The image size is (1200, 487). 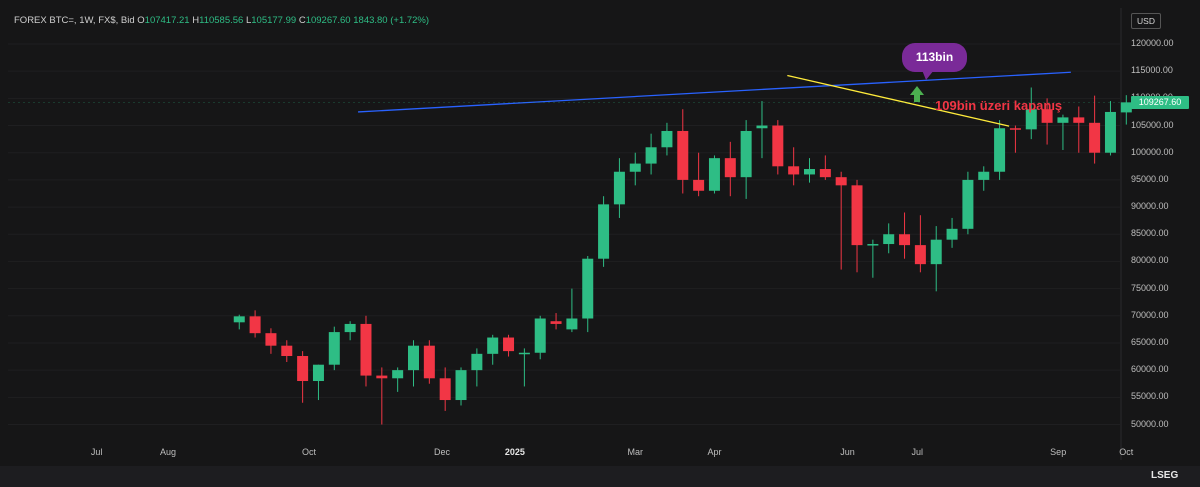 I want to click on time-tick-label: Jul, so click(x=917, y=452).